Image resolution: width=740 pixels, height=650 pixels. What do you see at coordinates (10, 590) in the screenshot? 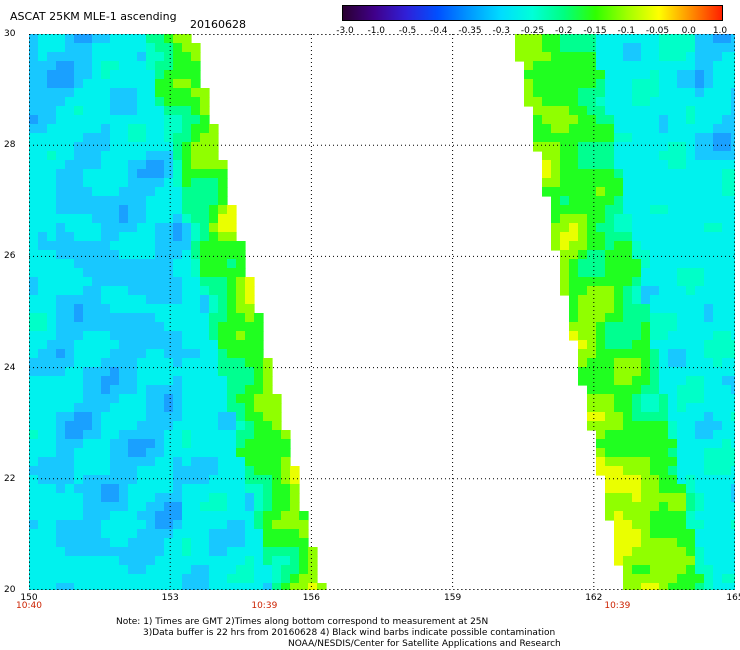
I see `latitude-label: 20` at bounding box center [10, 590].